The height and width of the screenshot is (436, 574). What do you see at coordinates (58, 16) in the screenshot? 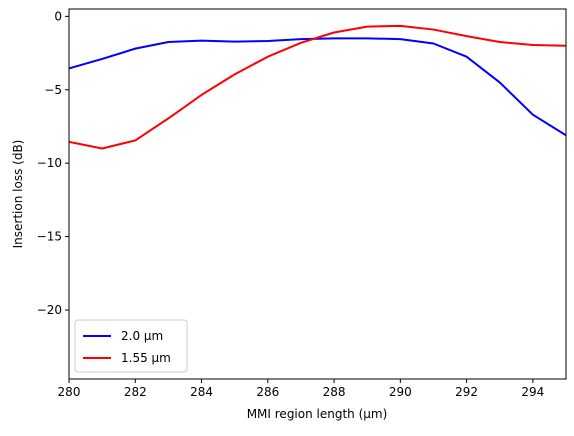
I see `y-tick-label: 0` at bounding box center [58, 16].